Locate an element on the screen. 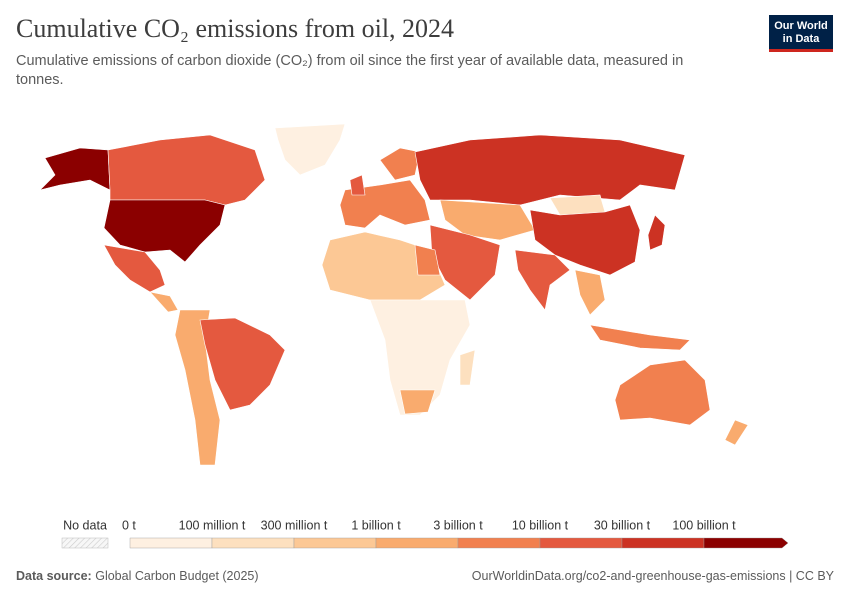 The height and width of the screenshot is (600, 850). legend-tick-label: 0 t is located at coordinates (129, 525).